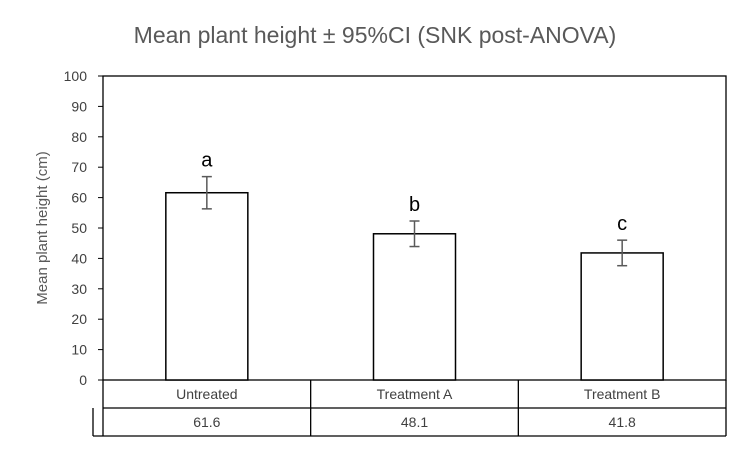 The height and width of the screenshot is (450, 750). What do you see at coordinates (83, 380) in the screenshot?
I see `y-tick-label: 0` at bounding box center [83, 380].